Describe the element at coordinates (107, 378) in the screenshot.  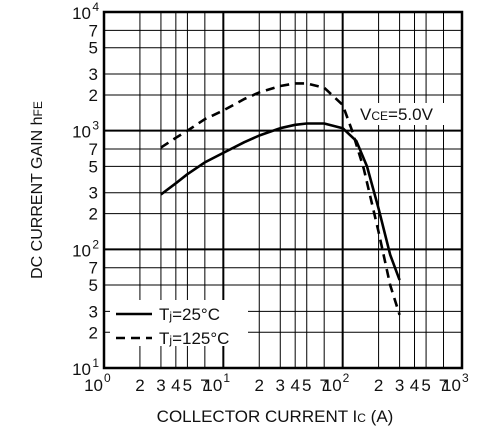
I see `x-tick-exponent: 0` at that location.